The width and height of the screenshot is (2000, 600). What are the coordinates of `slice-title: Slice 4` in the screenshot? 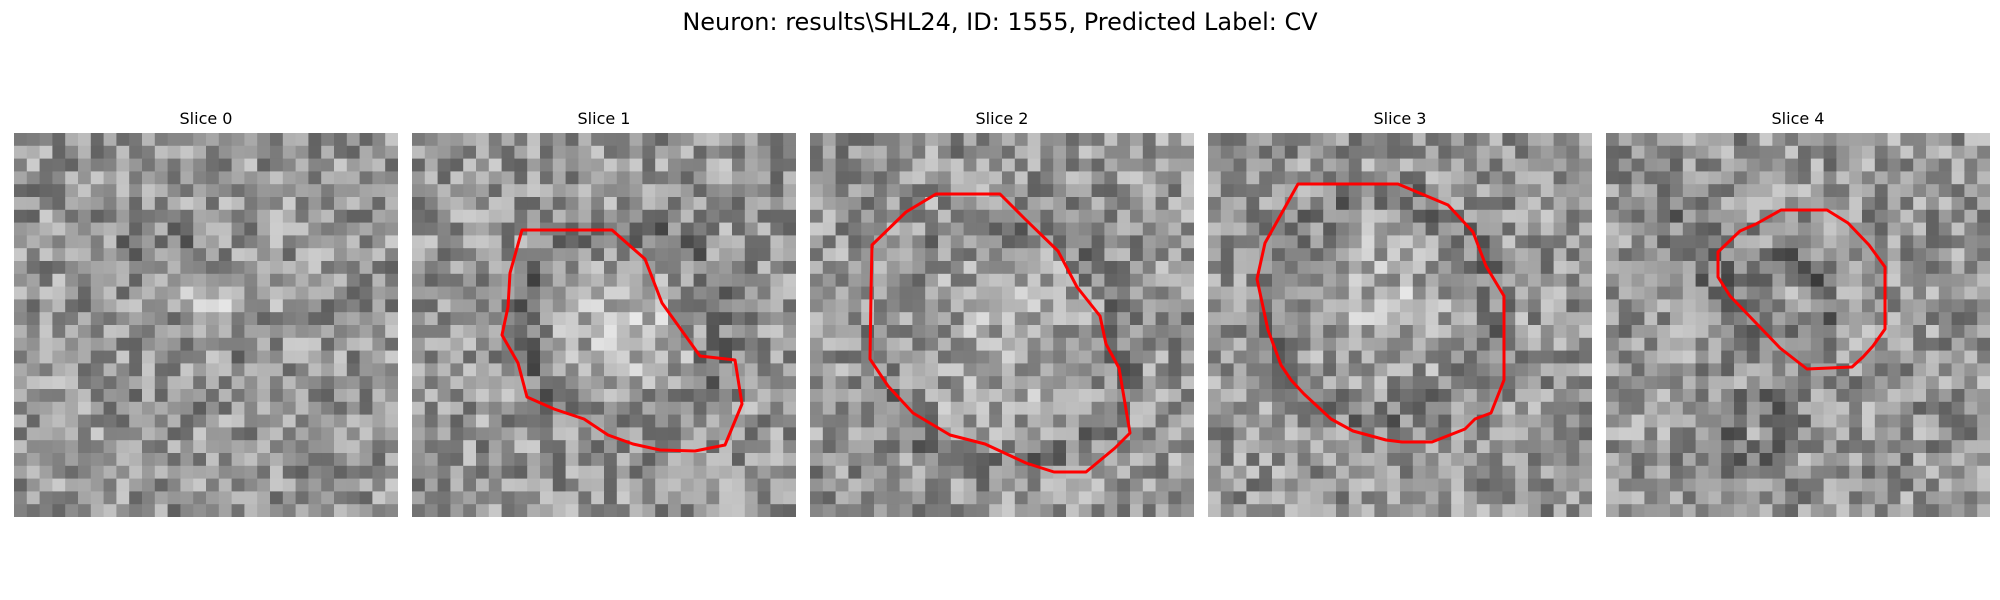 It's located at (1798, 118).